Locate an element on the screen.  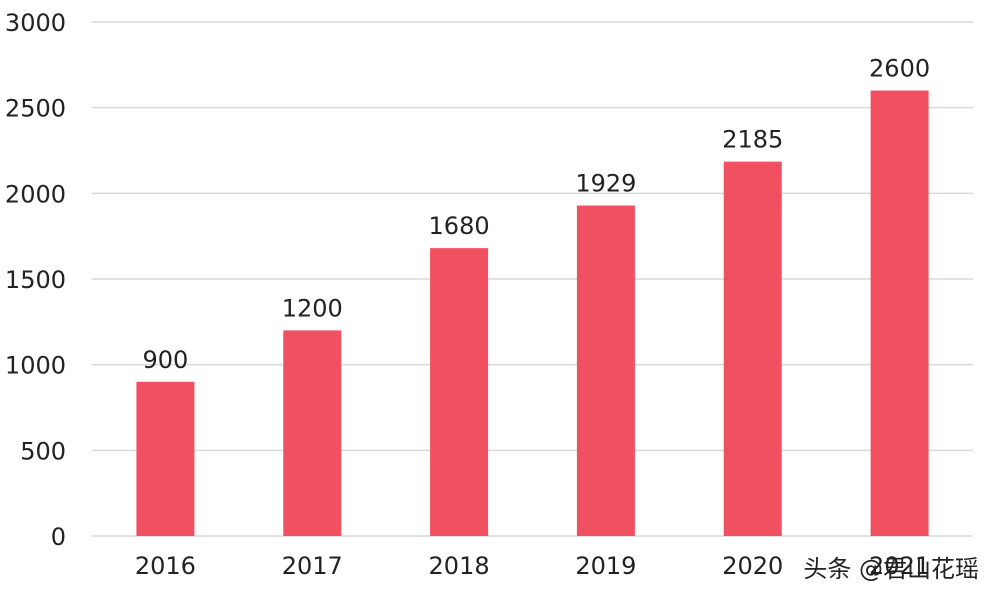
y-tick-label-500: 500 is located at coordinates (43, 451).